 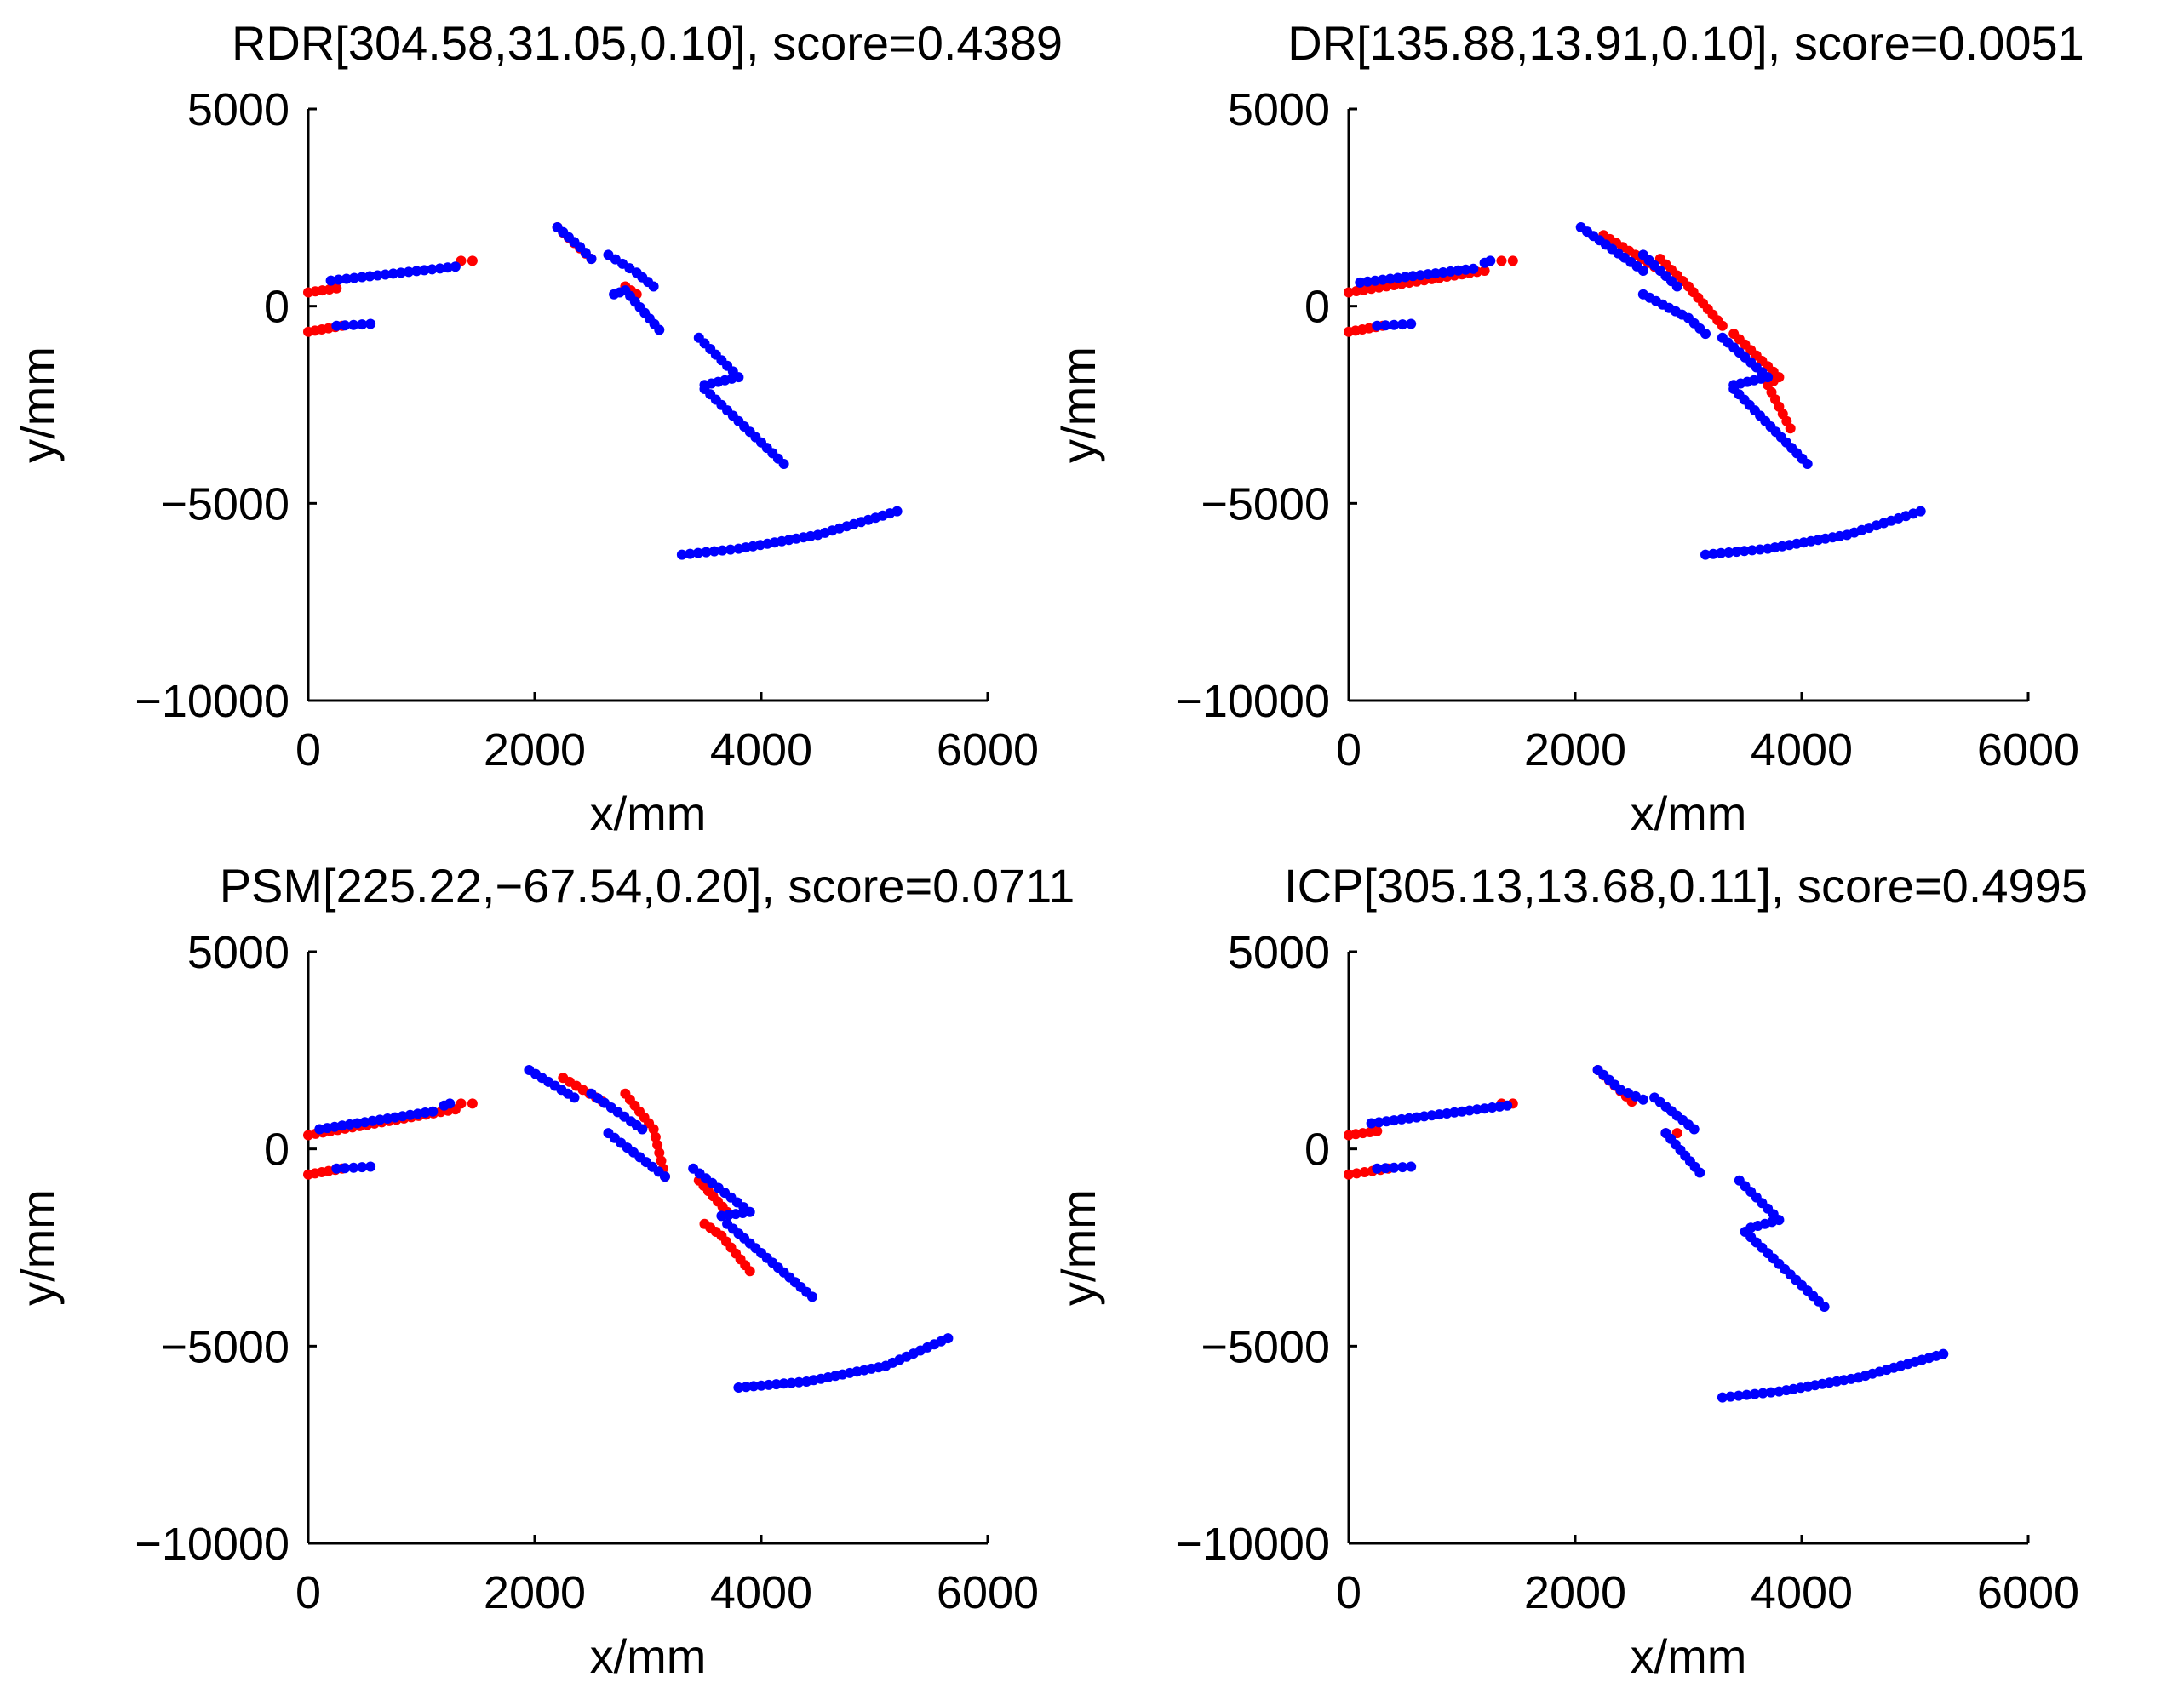 I want to click on subplot-title: PSM[225.22,−67.54,0.20], score=0.0711, so click(x=648, y=886).